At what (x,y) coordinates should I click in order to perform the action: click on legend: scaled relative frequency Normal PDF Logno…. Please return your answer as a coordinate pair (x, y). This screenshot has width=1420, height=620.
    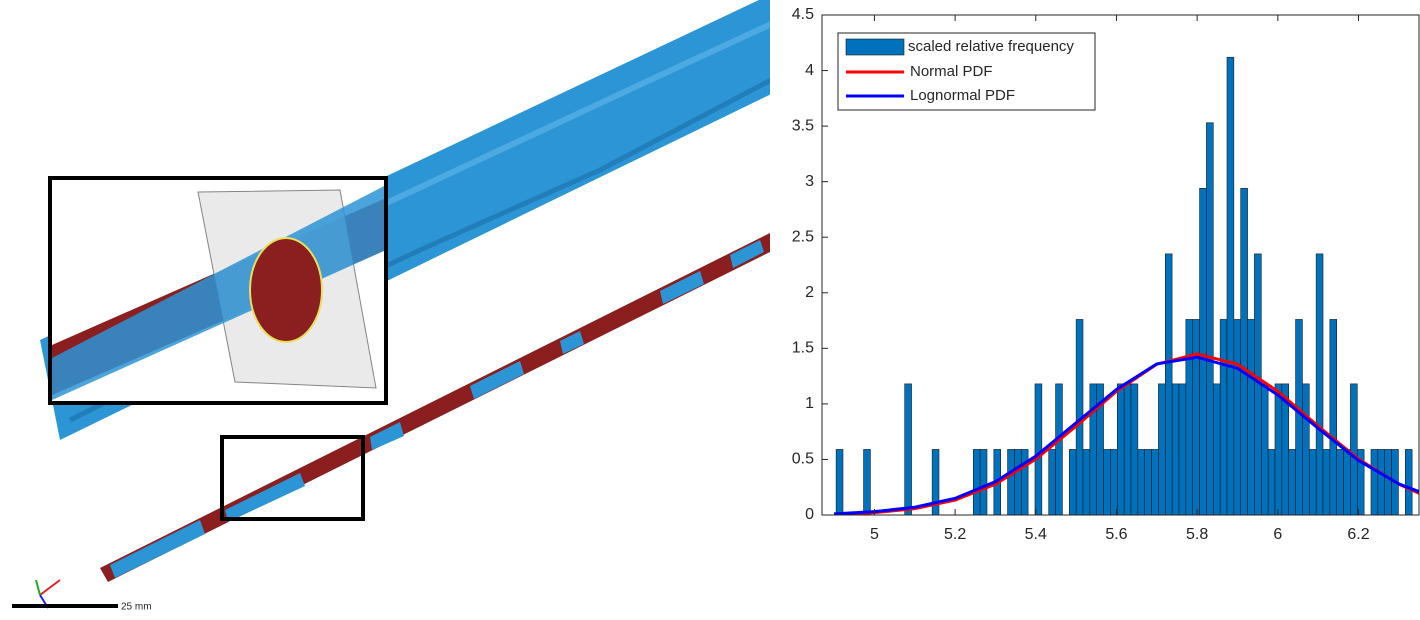
    Looking at the image, I should click on (966, 71).